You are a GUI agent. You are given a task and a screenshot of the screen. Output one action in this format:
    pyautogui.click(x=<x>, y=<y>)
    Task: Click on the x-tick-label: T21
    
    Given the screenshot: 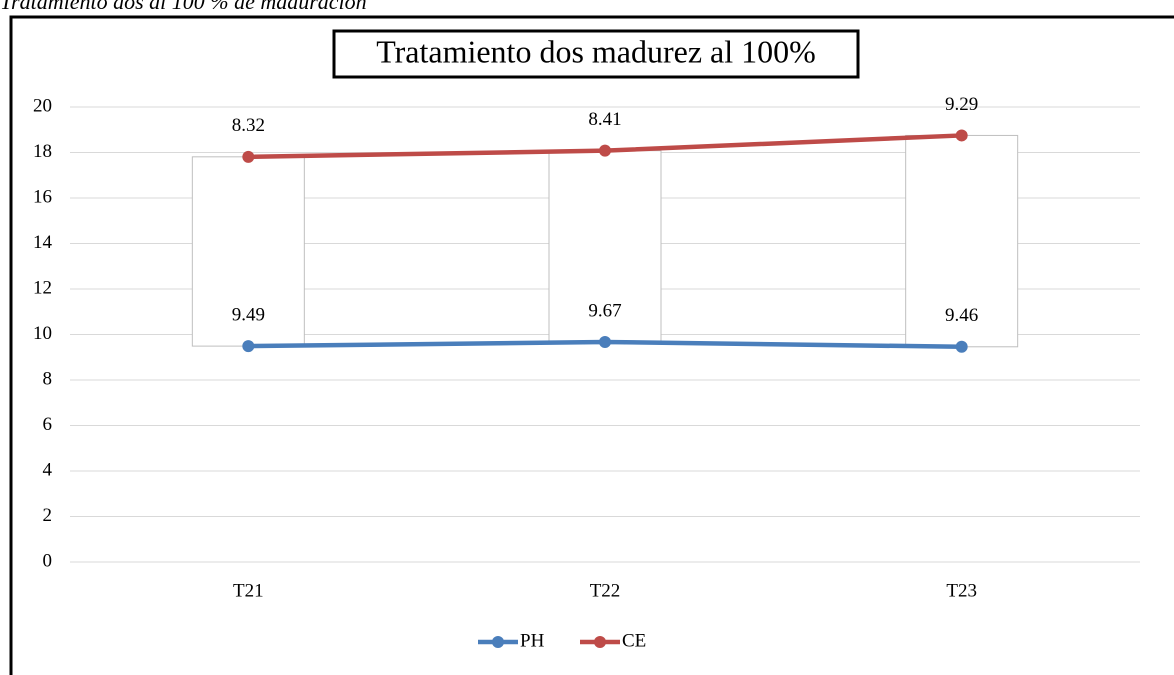 What is the action you would take?
    pyautogui.click(x=248, y=590)
    